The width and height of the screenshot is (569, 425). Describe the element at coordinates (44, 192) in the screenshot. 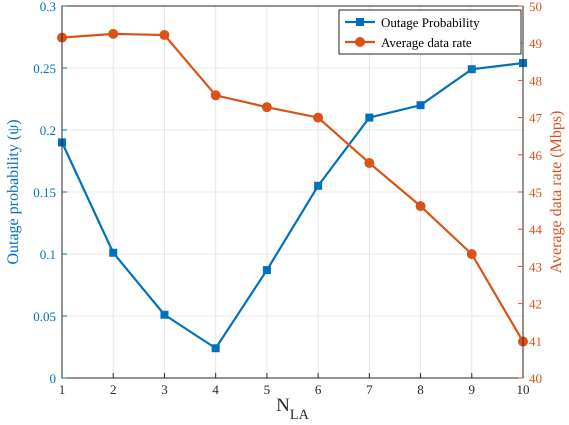

I see `y-tick-label: 0.15` at that location.